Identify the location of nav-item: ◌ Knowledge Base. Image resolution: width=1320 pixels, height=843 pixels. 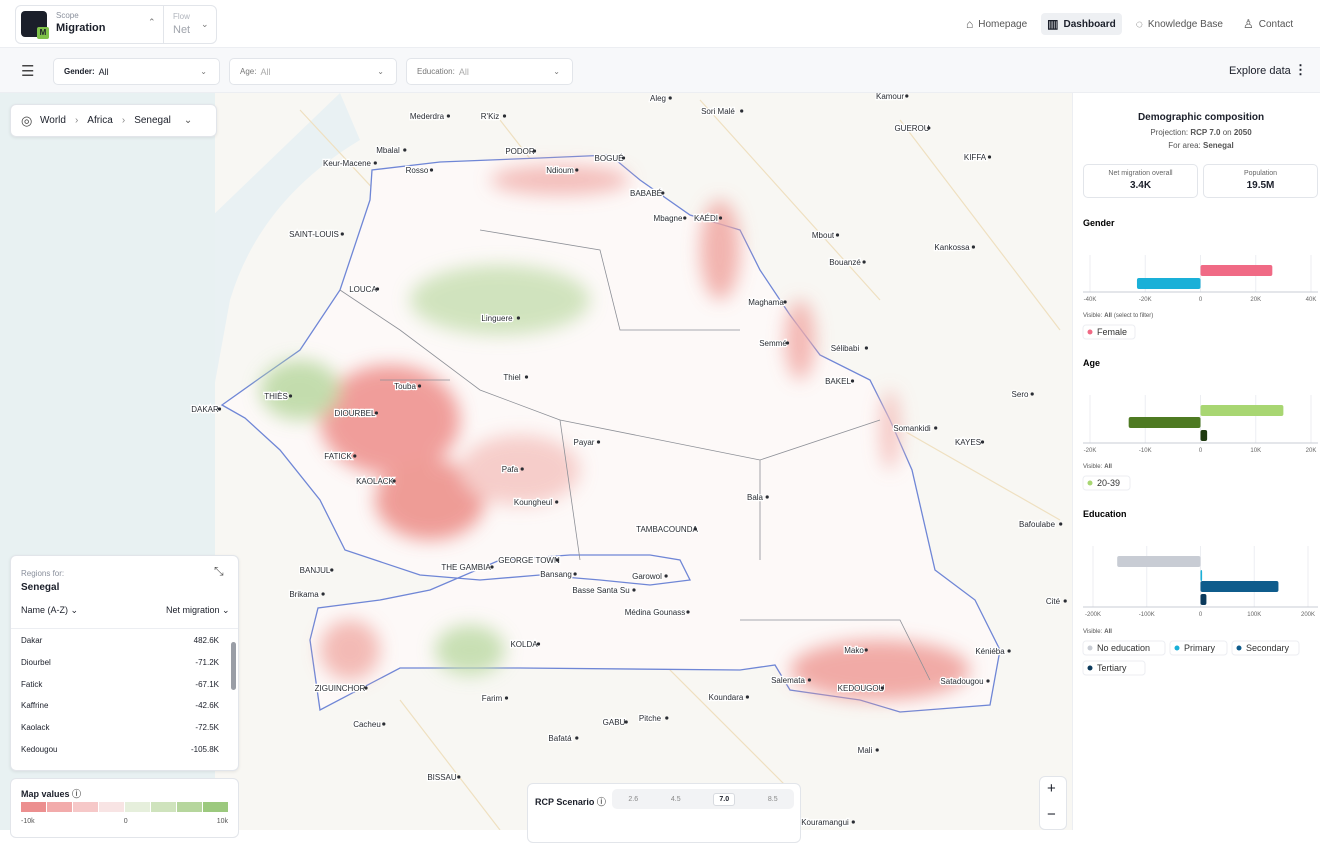
(1179, 24).